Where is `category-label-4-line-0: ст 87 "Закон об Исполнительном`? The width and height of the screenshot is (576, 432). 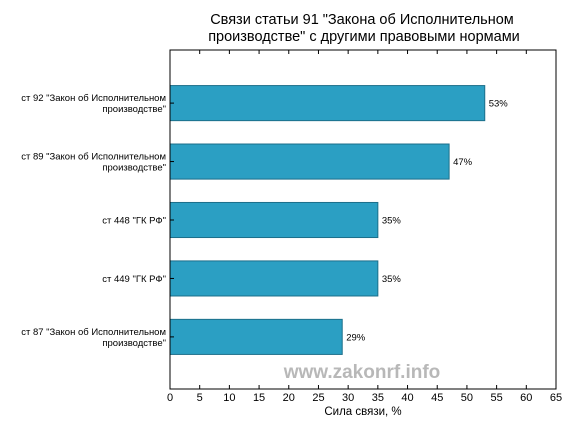 category-label-4-line-0: ст 87 "Закон об Исполнительном is located at coordinates (93, 332).